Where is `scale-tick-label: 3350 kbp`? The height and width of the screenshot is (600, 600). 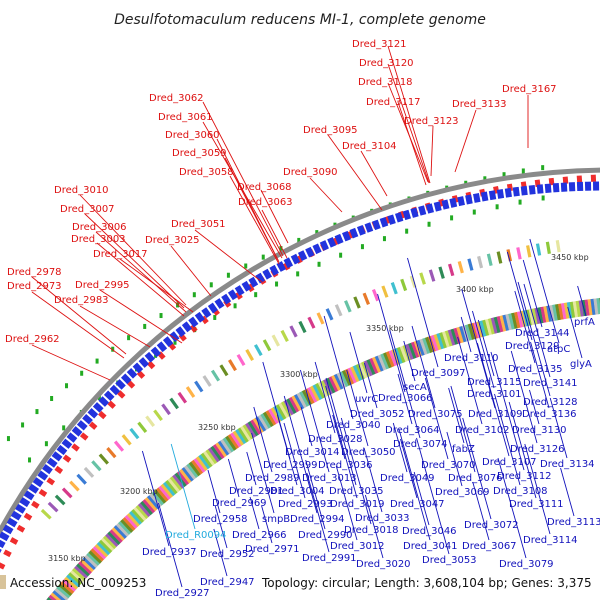 scale-tick-label: 3350 kbp is located at coordinates (385, 328).